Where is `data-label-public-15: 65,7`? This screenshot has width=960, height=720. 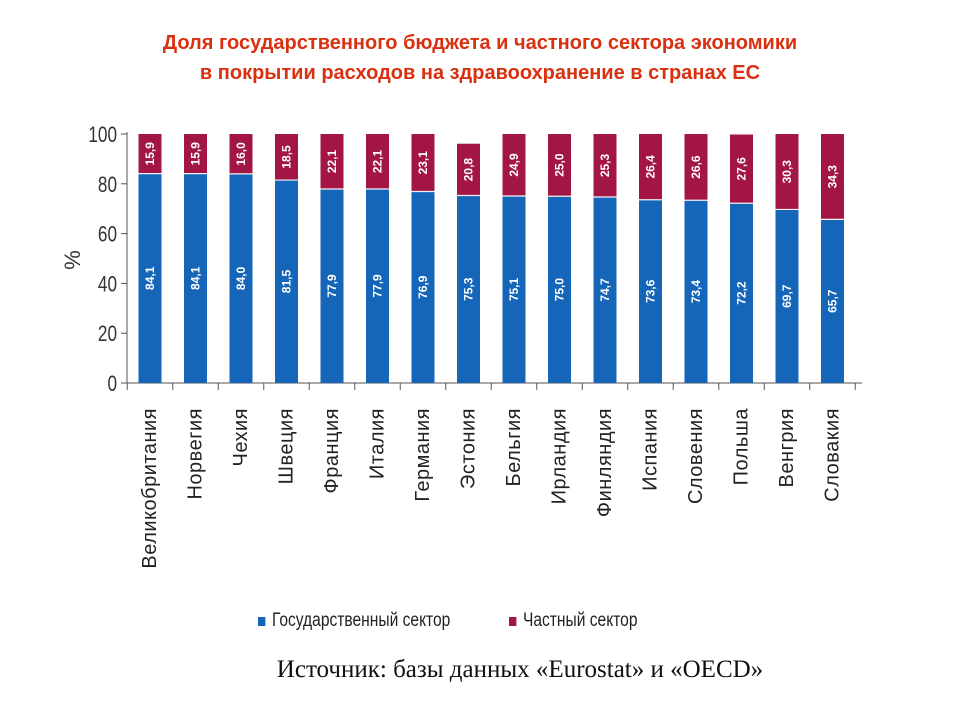 data-label-public-15: 65,7 is located at coordinates (833, 301).